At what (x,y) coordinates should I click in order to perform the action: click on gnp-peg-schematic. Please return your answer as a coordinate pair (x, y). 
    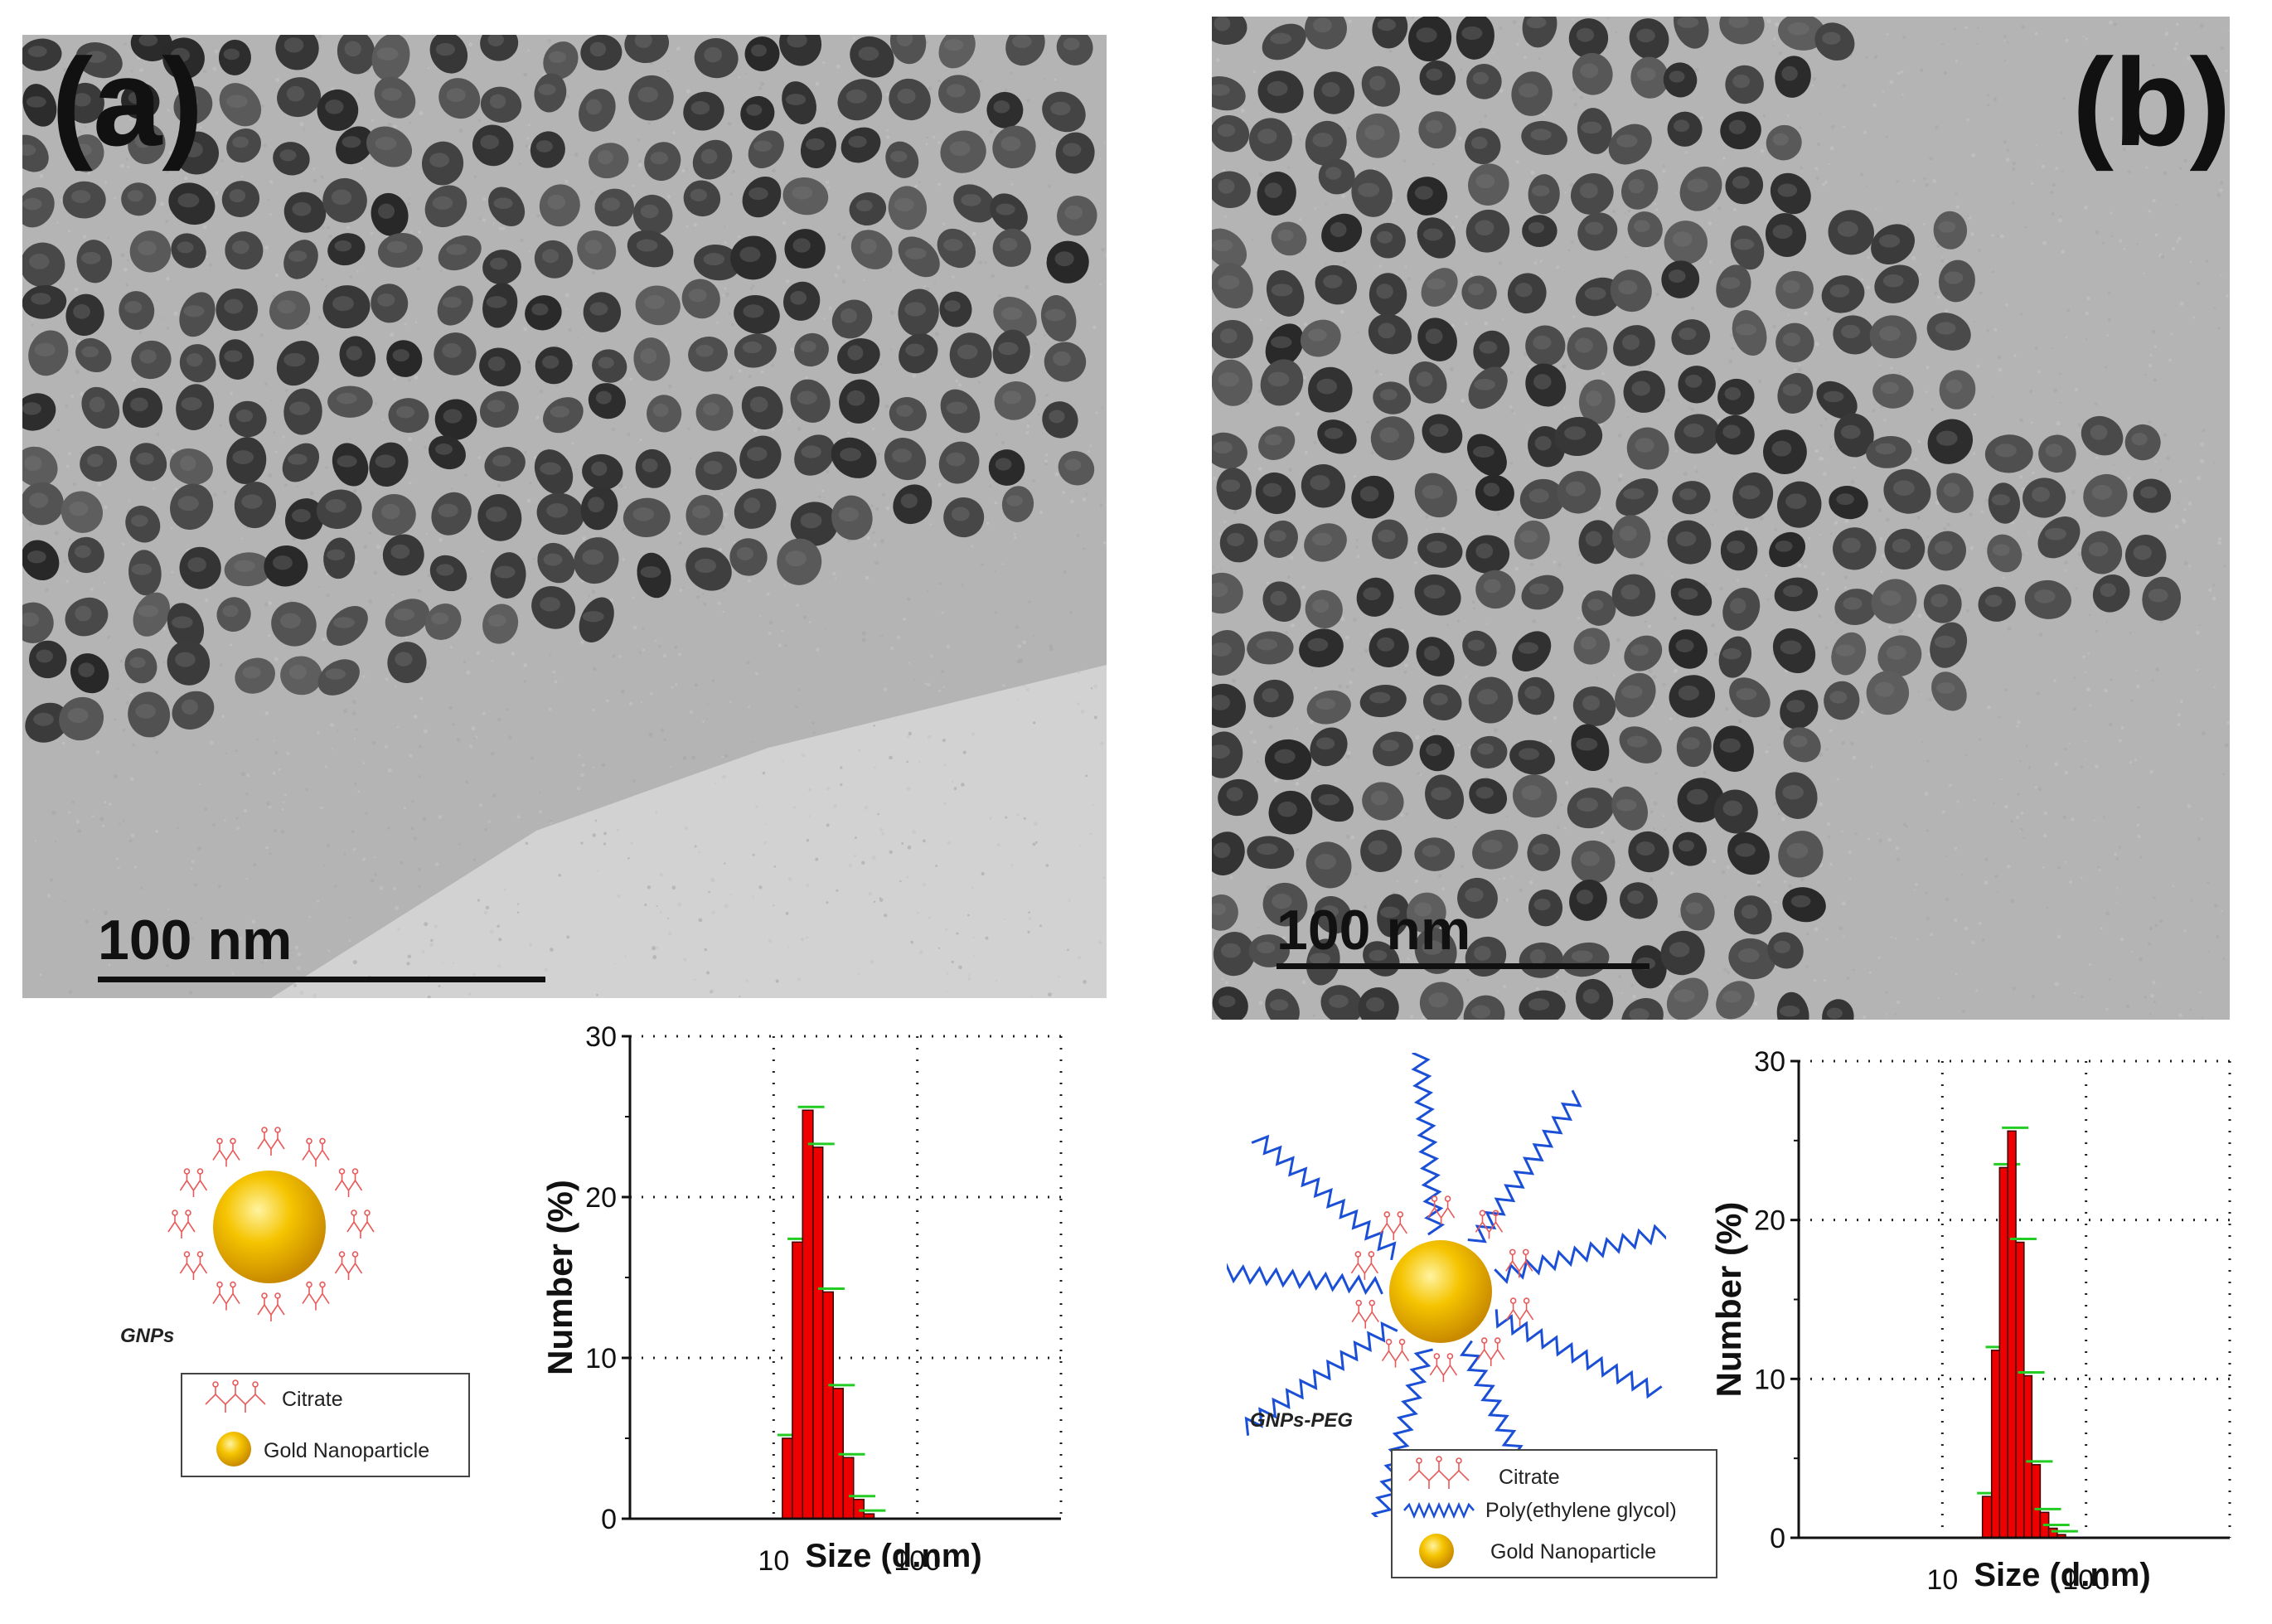
    Looking at the image, I should click on (1447, 1285).